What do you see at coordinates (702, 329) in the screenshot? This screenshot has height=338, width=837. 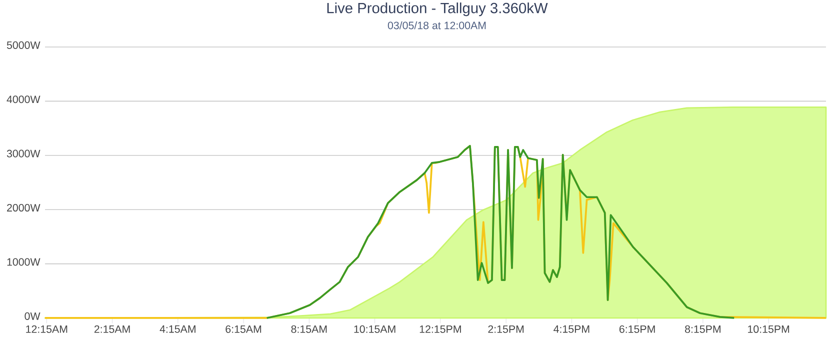 I see `x-tick-label: 8:15PM` at bounding box center [702, 329].